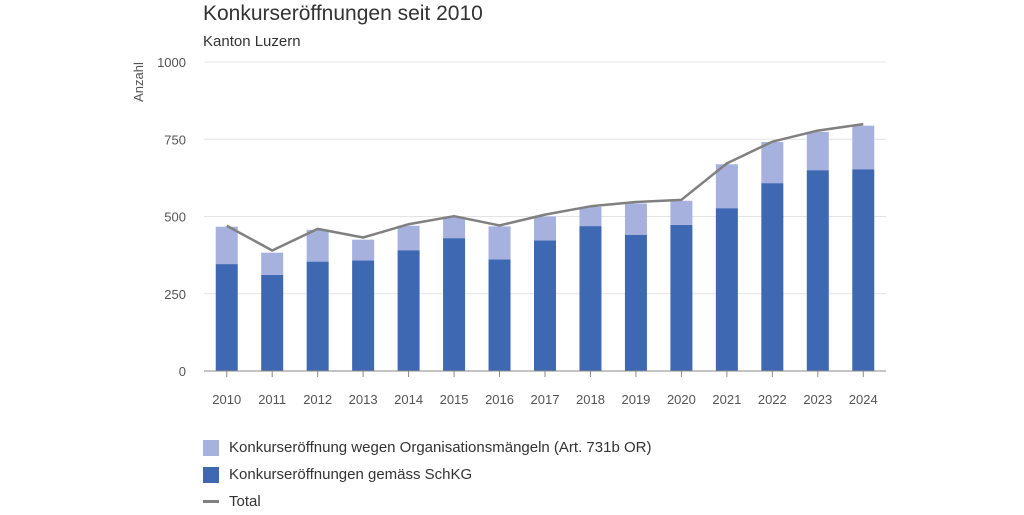  Describe the element at coordinates (175, 294) in the screenshot. I see `y-tick-label: 250` at that location.